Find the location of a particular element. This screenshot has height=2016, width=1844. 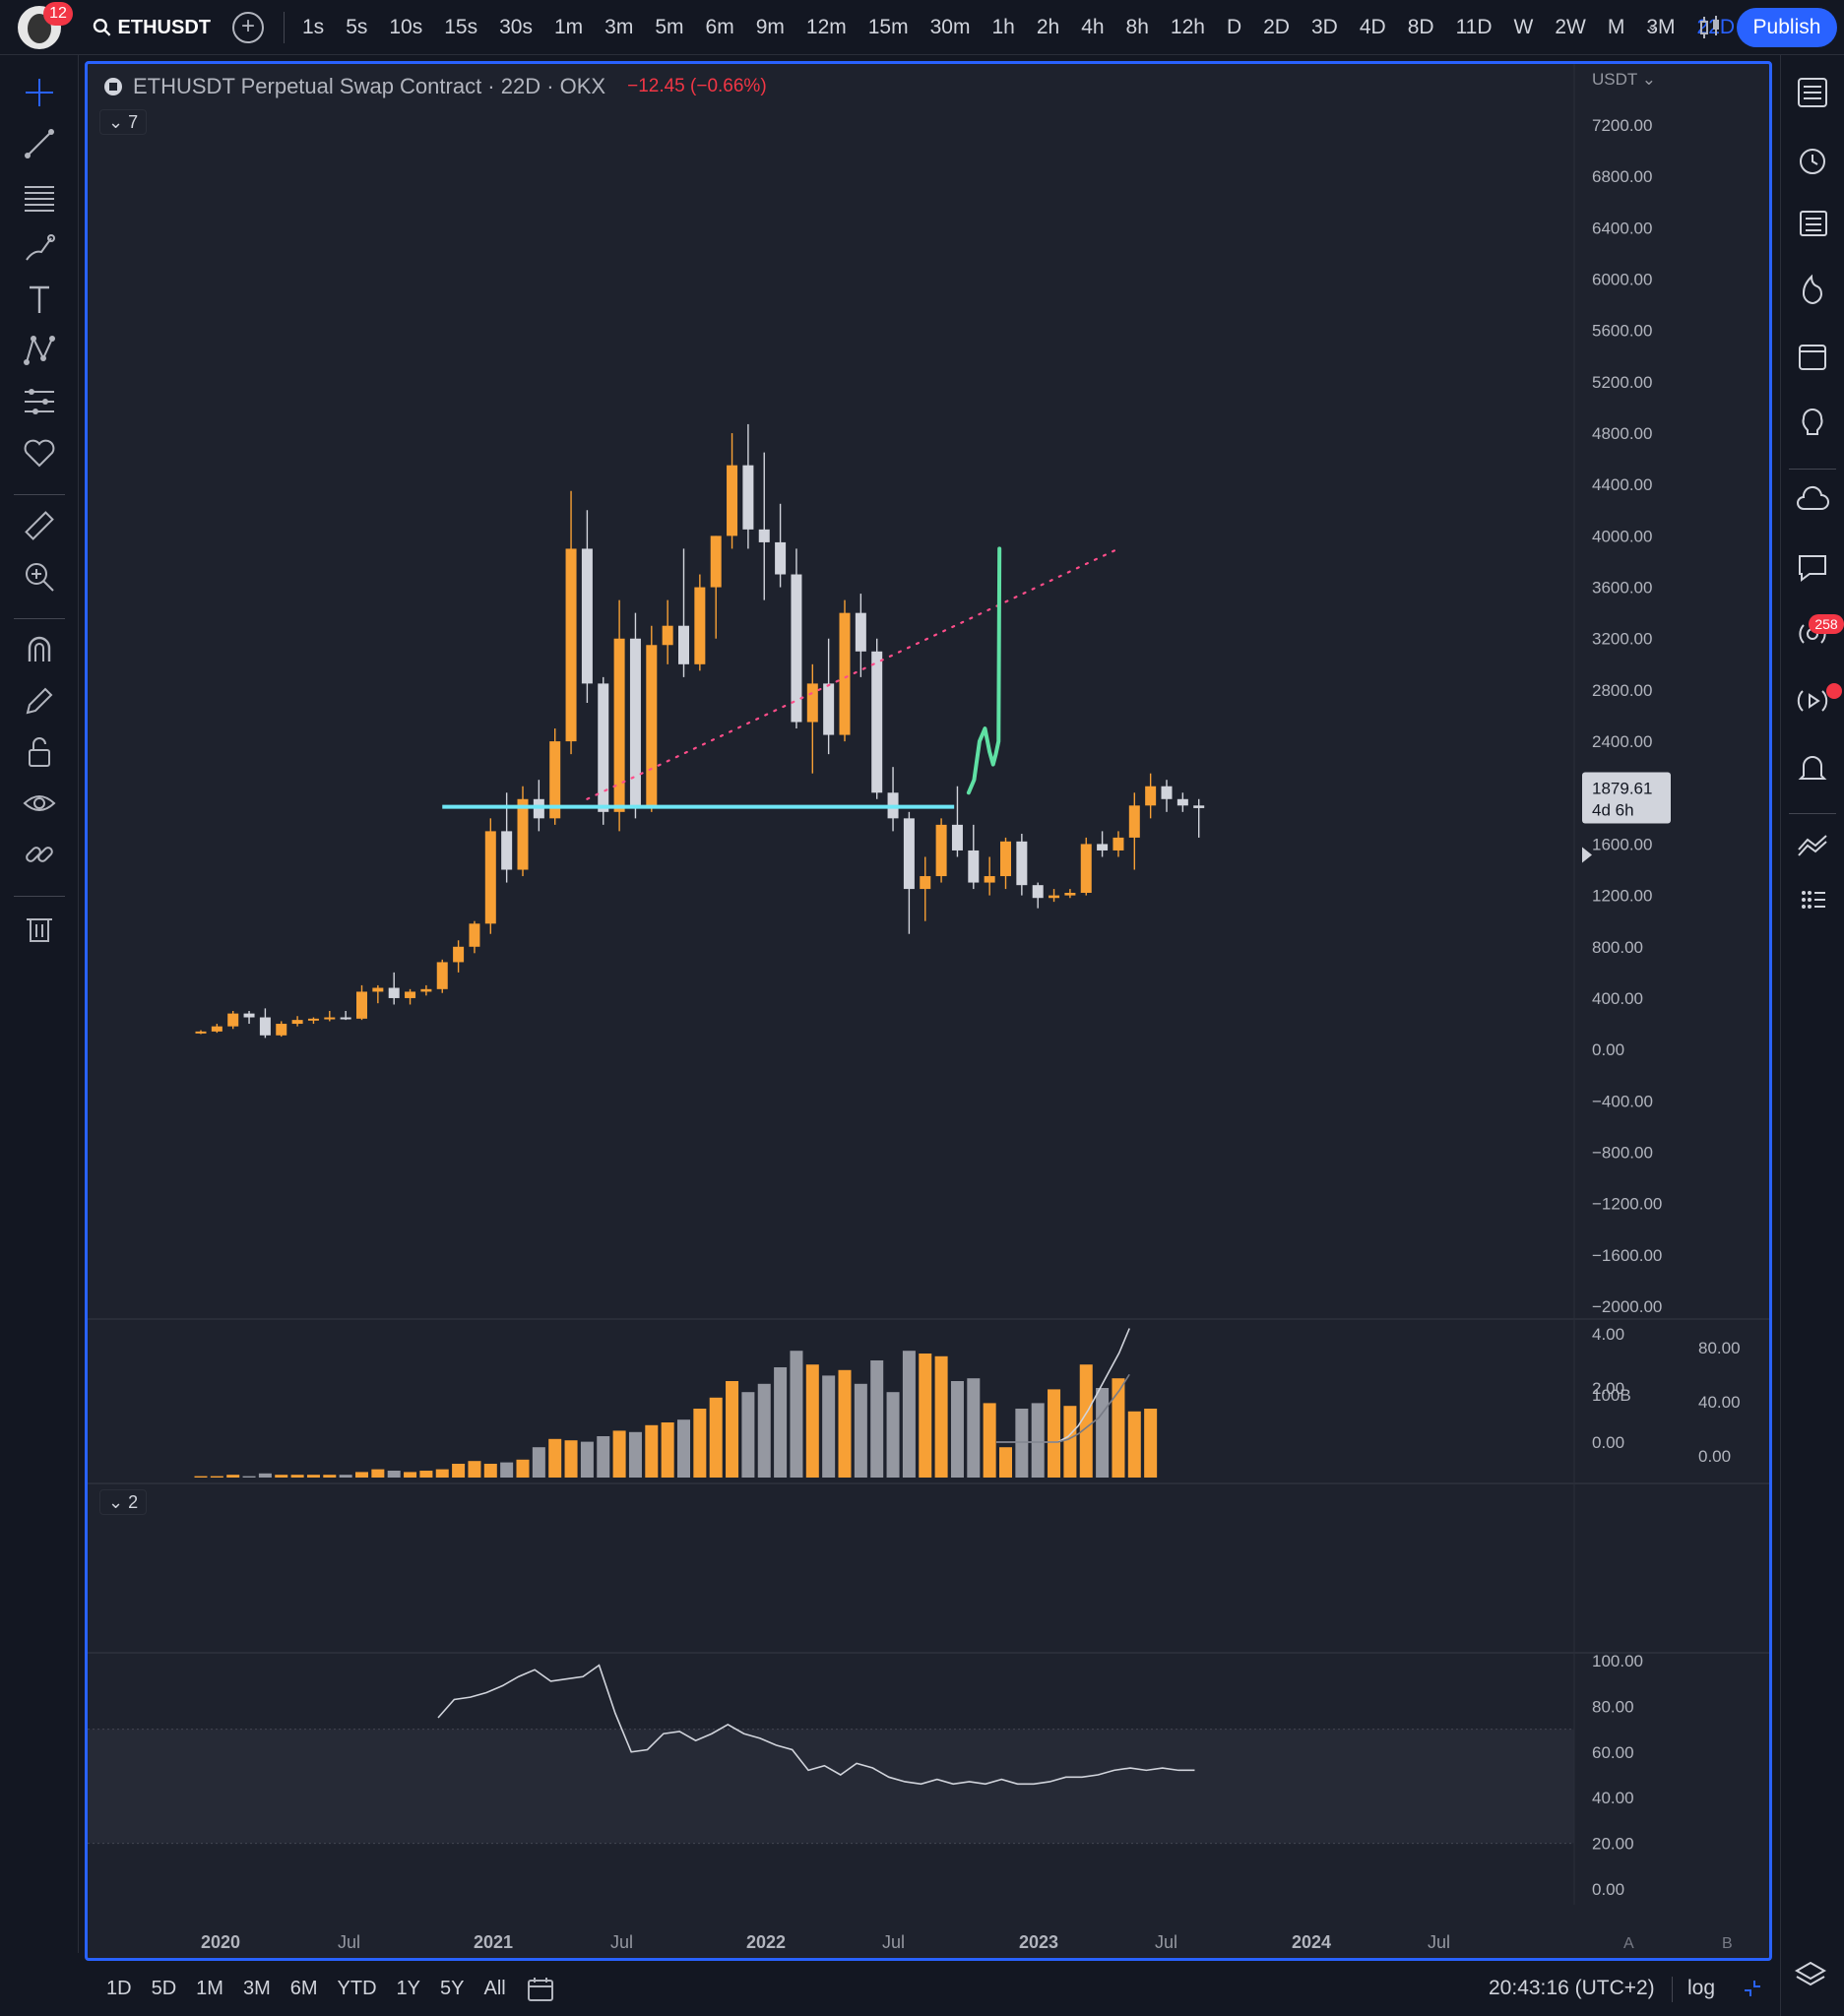

interval-2d: 2D is located at coordinates (1276, 27).